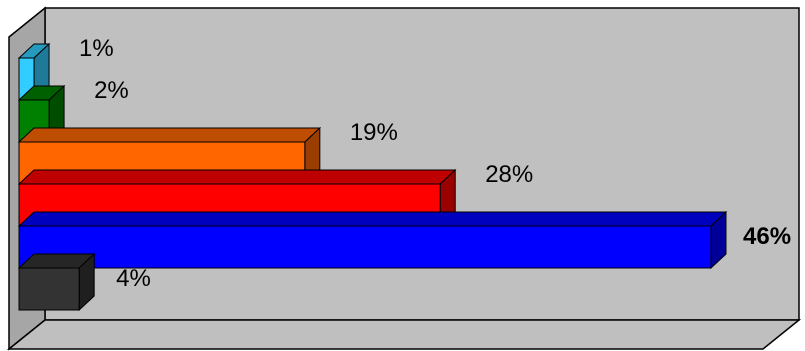 This screenshot has width=805, height=351. What do you see at coordinates (365, 247) in the screenshot?
I see `bar-5-front` at bounding box center [365, 247].